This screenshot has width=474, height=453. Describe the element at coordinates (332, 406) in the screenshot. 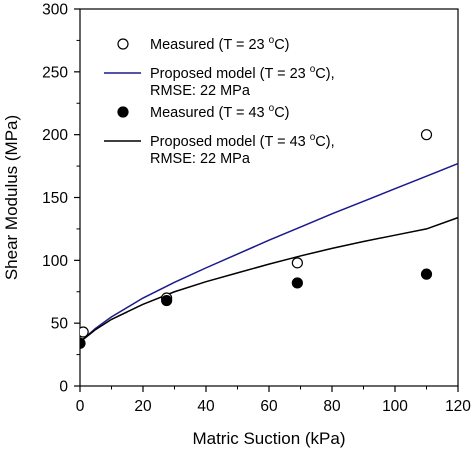

I see `x-tick-label: 80` at that location.